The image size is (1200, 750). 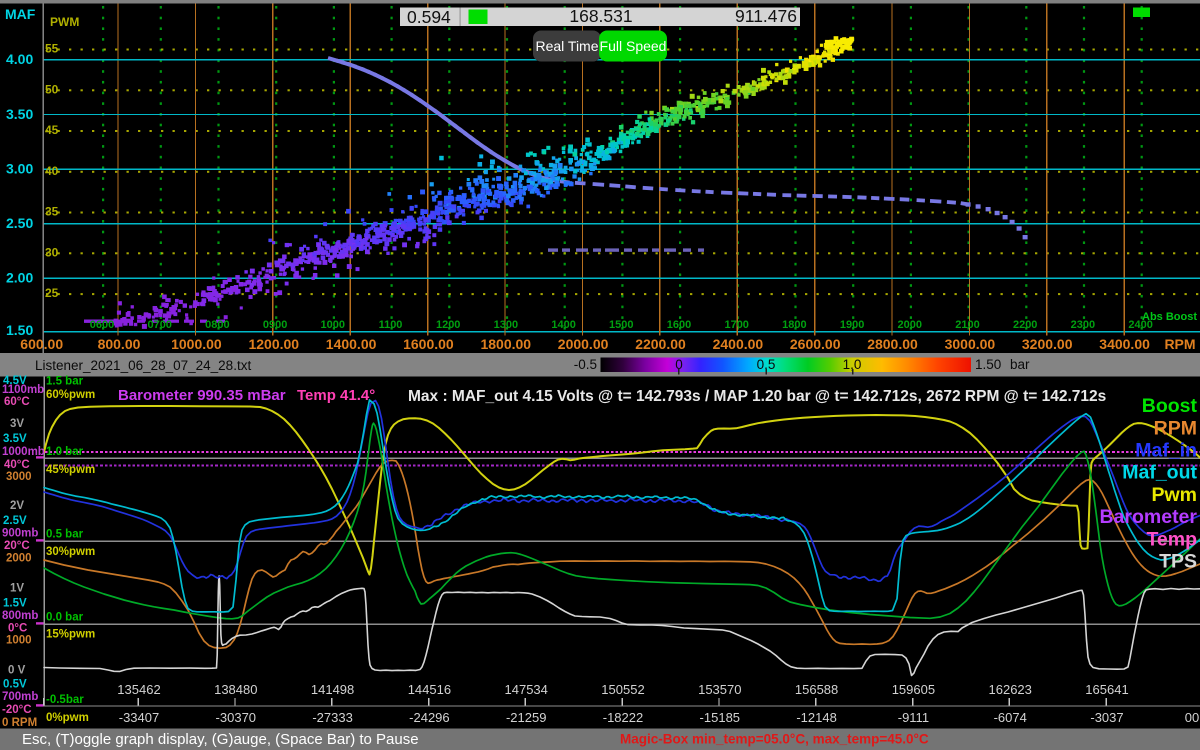 I want to click on svg-text: 0600, so click(x=102, y=325).